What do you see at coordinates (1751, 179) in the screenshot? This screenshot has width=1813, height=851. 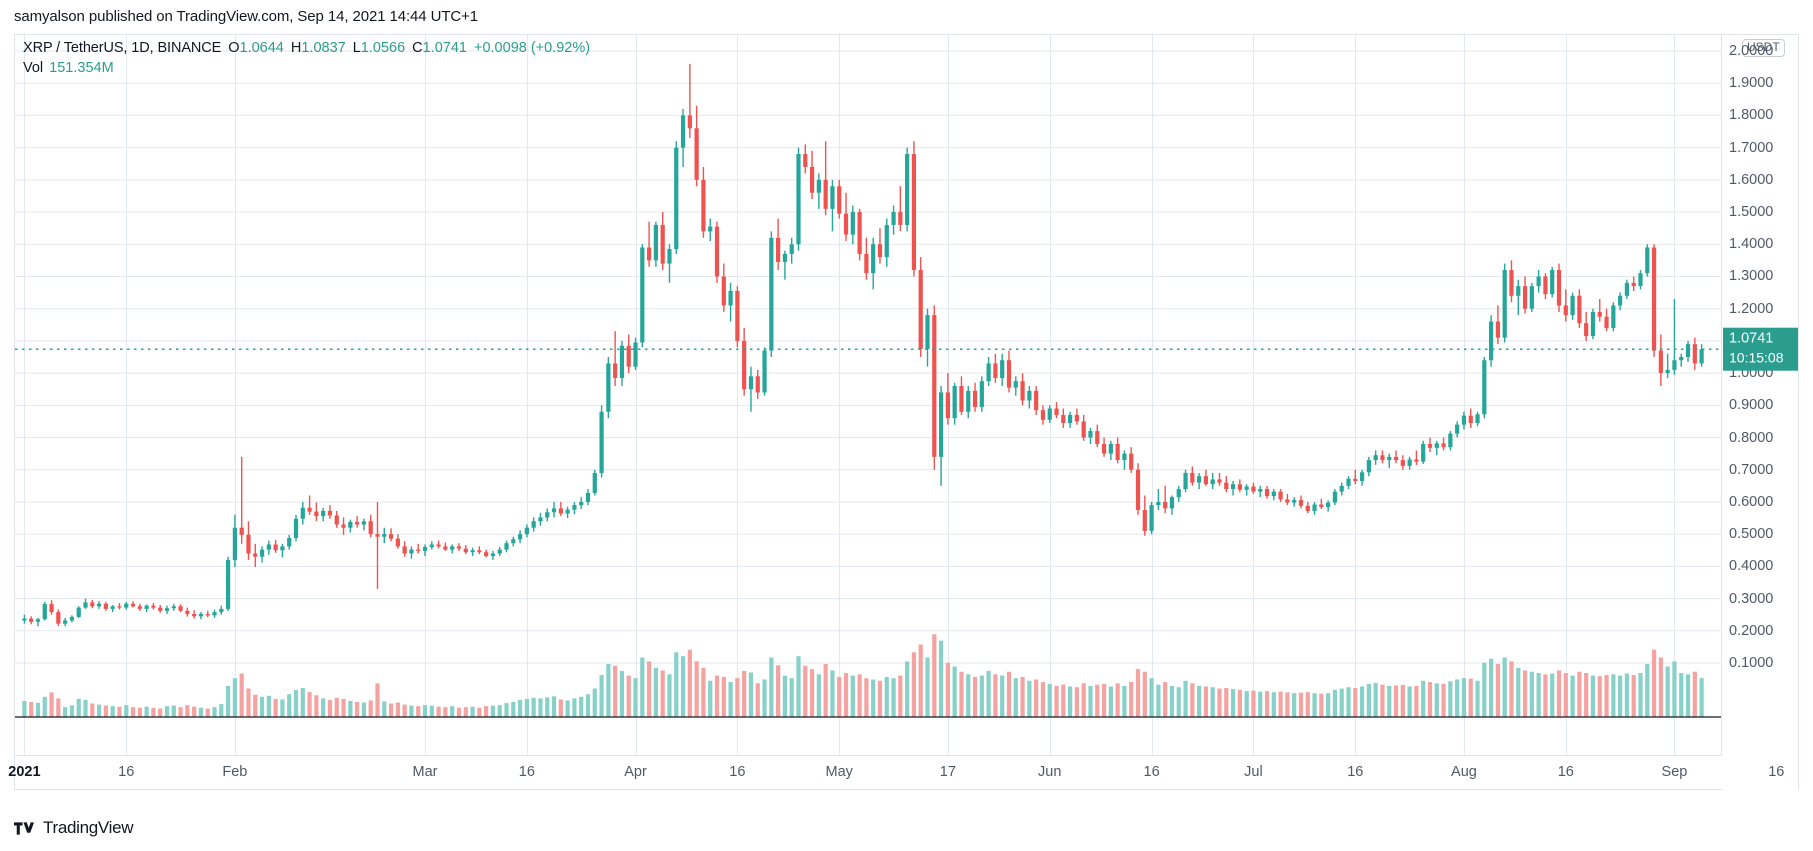 I see `price-tick: 1.6000` at bounding box center [1751, 179].